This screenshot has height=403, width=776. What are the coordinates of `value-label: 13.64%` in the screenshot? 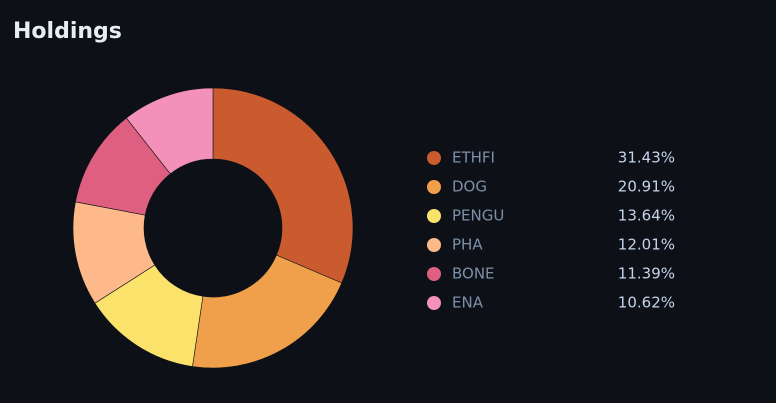 It's located at (646, 216).